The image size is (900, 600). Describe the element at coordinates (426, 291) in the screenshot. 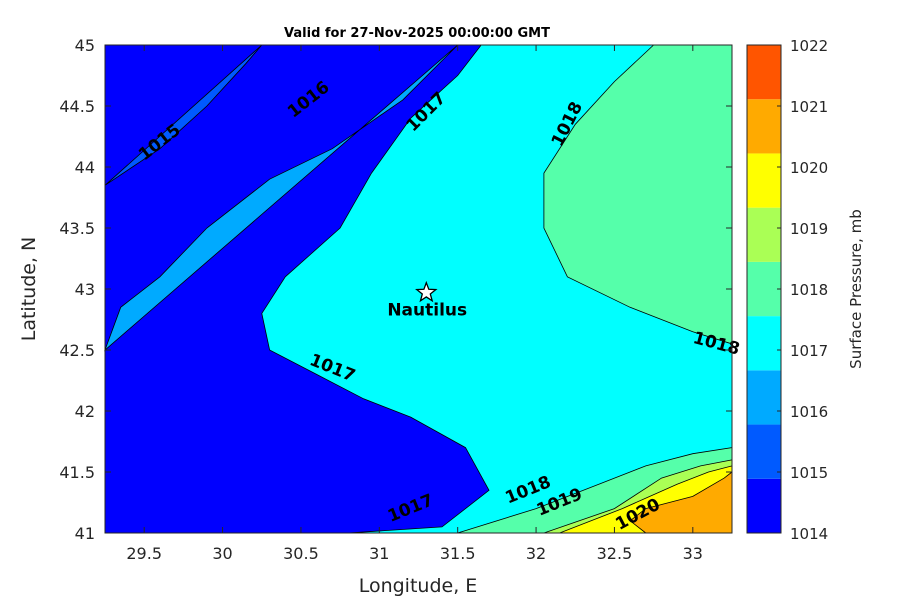

I see `location-star-marker` at that location.